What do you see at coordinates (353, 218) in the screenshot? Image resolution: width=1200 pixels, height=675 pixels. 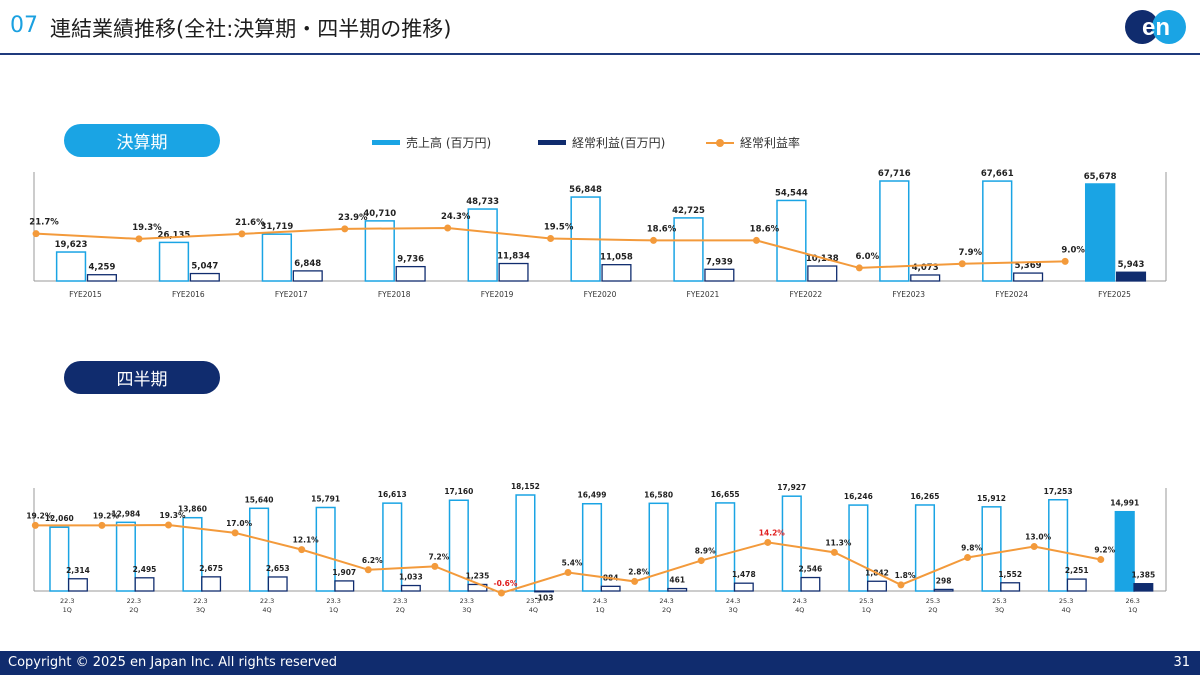 I see `annual-margin-label: 23.9%` at bounding box center [353, 218].